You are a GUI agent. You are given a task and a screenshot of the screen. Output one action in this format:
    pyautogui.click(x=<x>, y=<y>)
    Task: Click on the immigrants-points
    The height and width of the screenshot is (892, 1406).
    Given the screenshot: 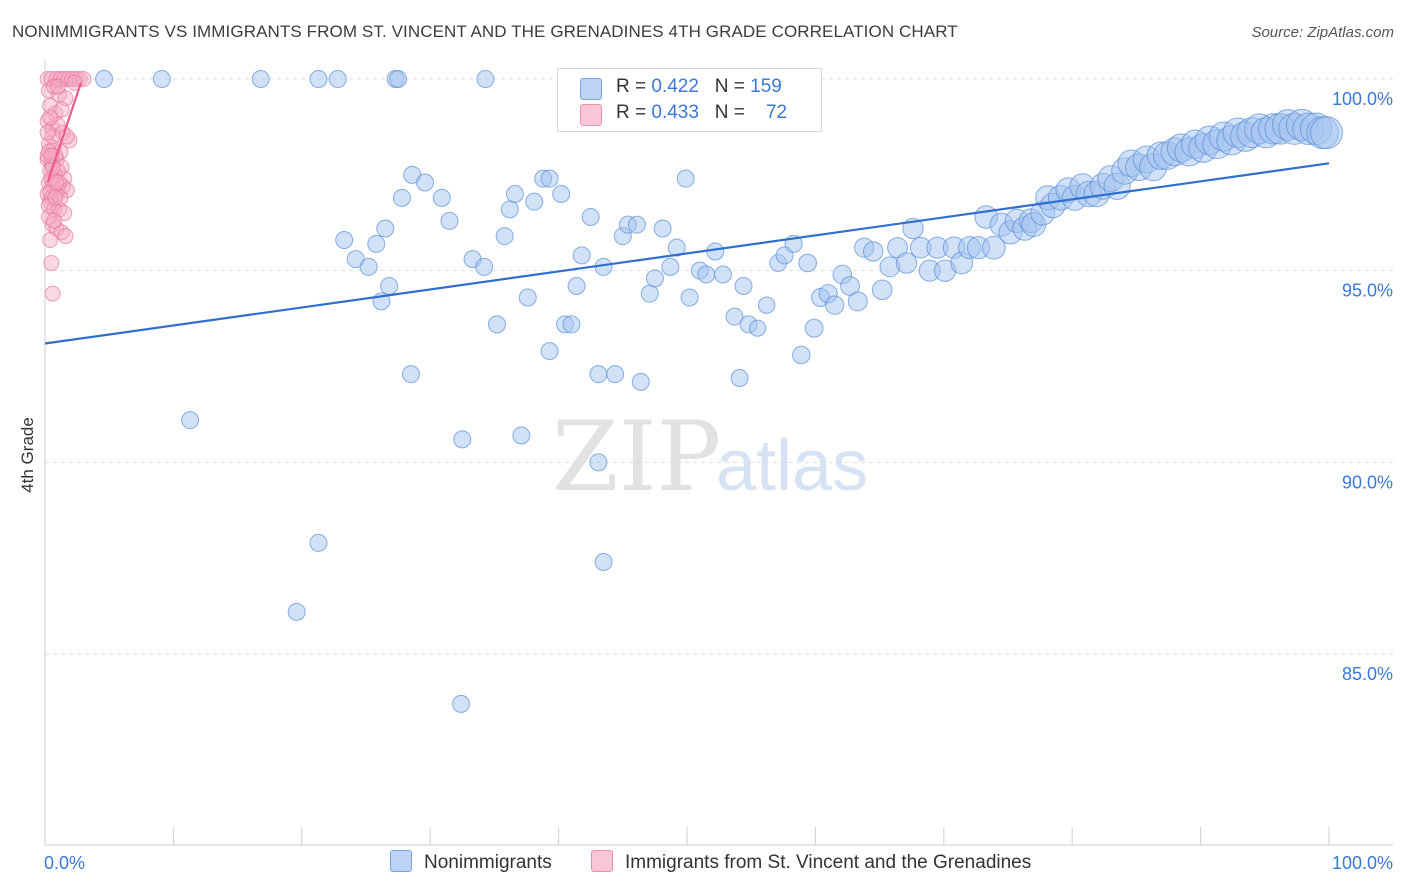 What is the action you would take?
    pyautogui.click(x=65, y=186)
    